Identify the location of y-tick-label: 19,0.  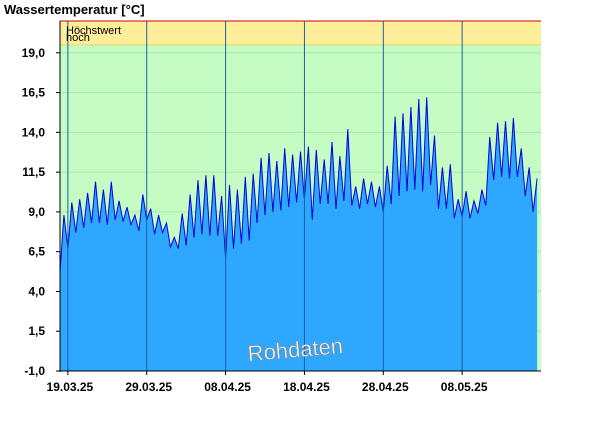
(34, 53).